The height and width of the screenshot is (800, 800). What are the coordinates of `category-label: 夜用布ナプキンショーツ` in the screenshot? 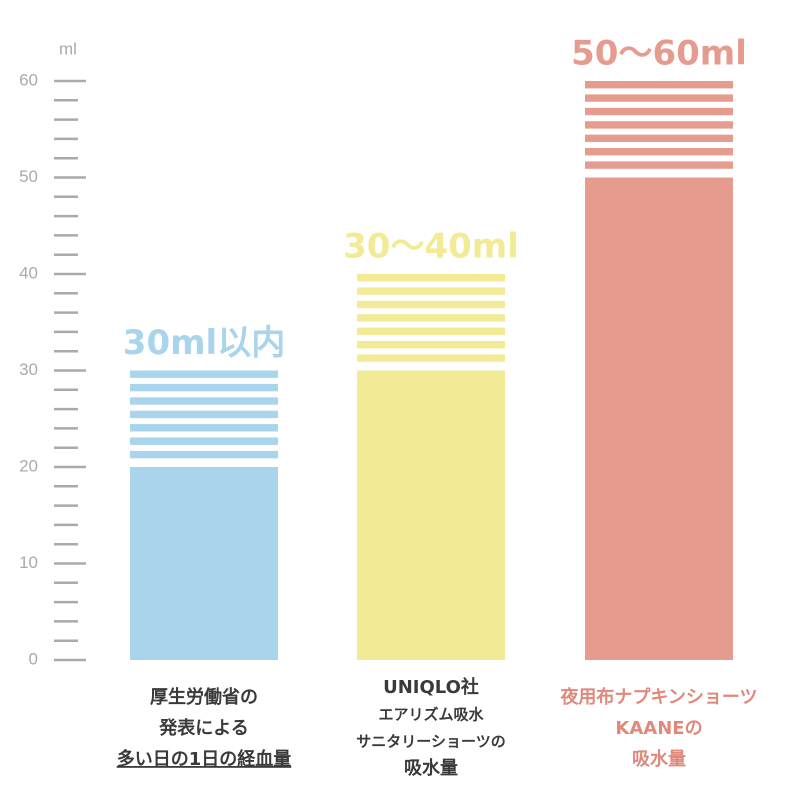 It's located at (658, 697).